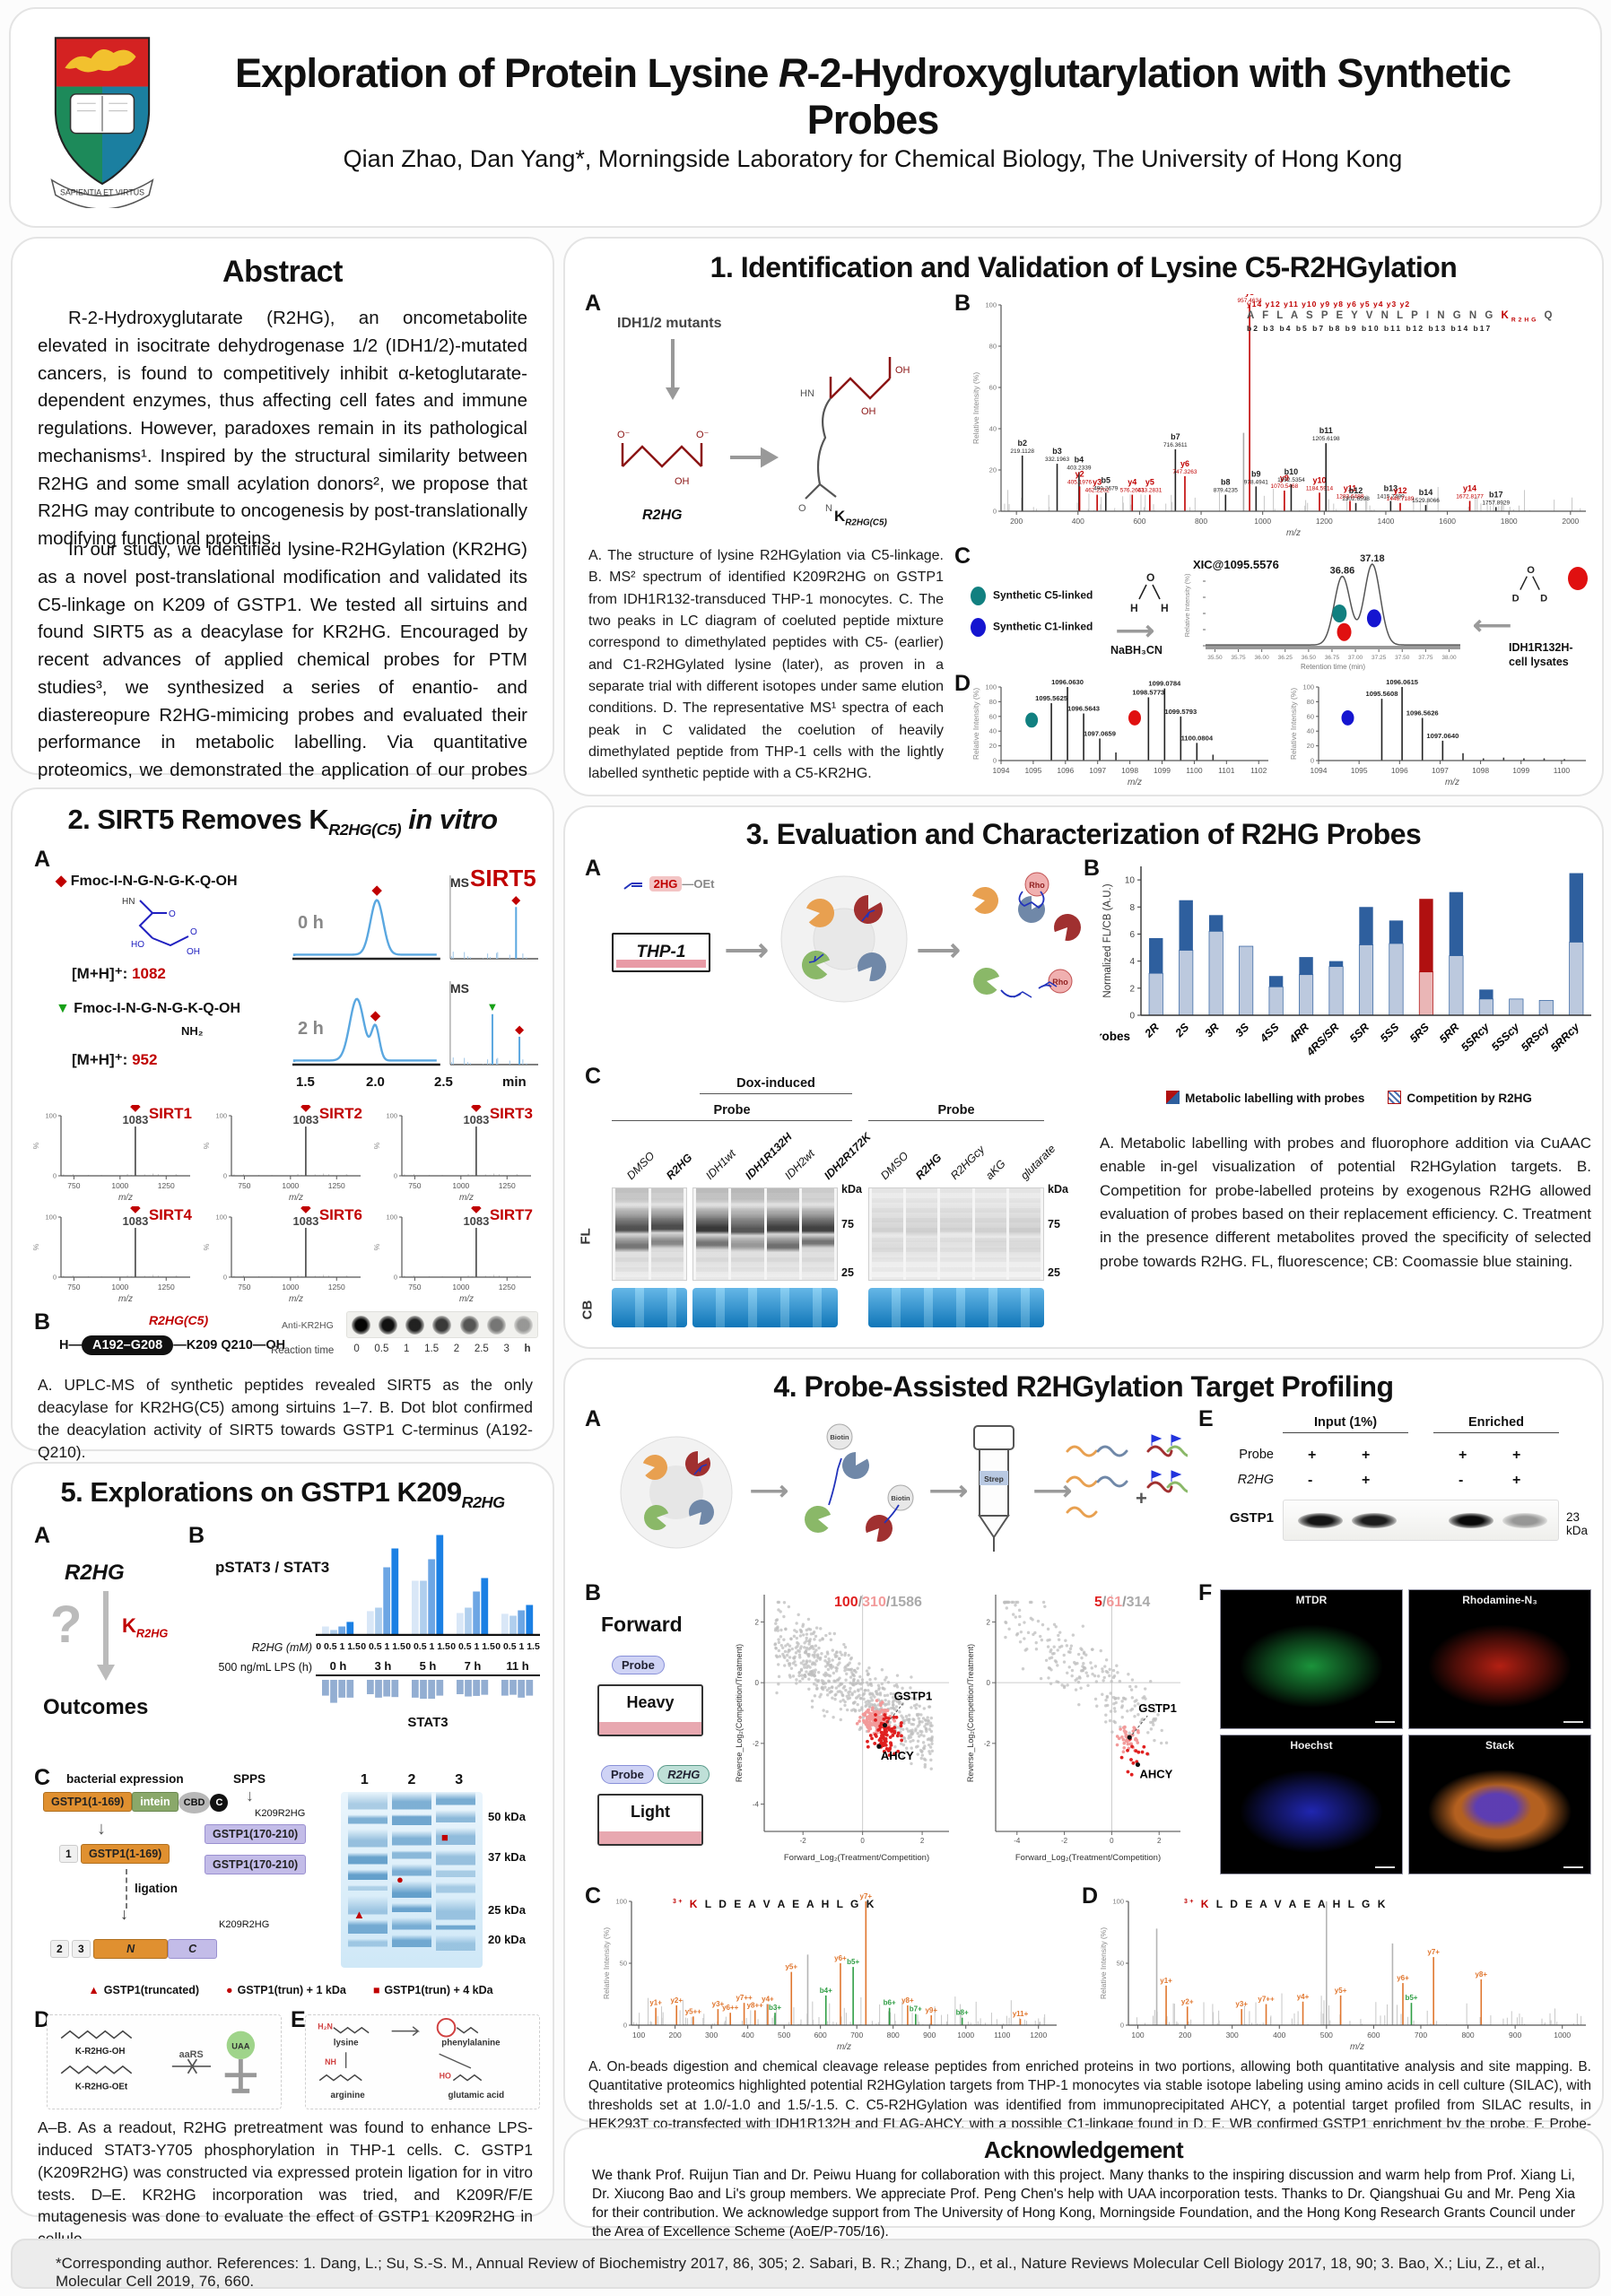  Describe the element at coordinates (1509, 521) in the screenshot. I see `svg-text: 1800` at that location.